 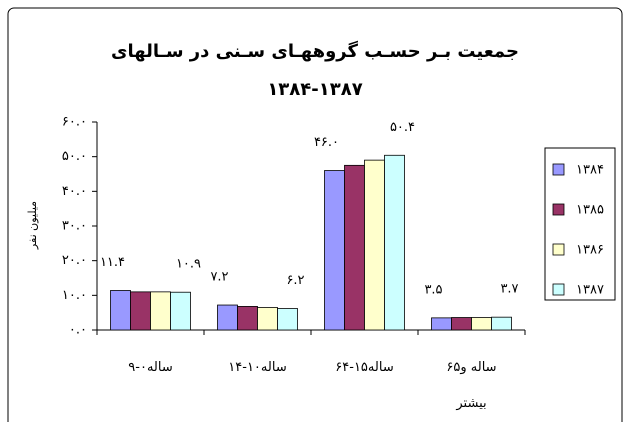 I want to click on data-label: ۳.۵, so click(x=433, y=289).